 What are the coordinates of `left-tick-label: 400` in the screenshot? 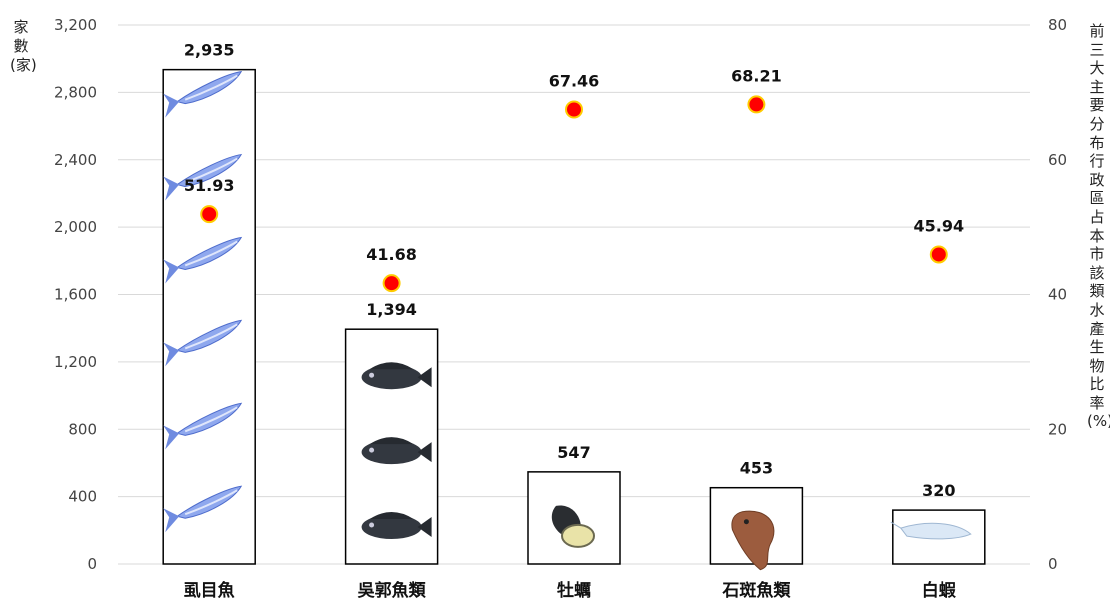 It's located at (82, 497).